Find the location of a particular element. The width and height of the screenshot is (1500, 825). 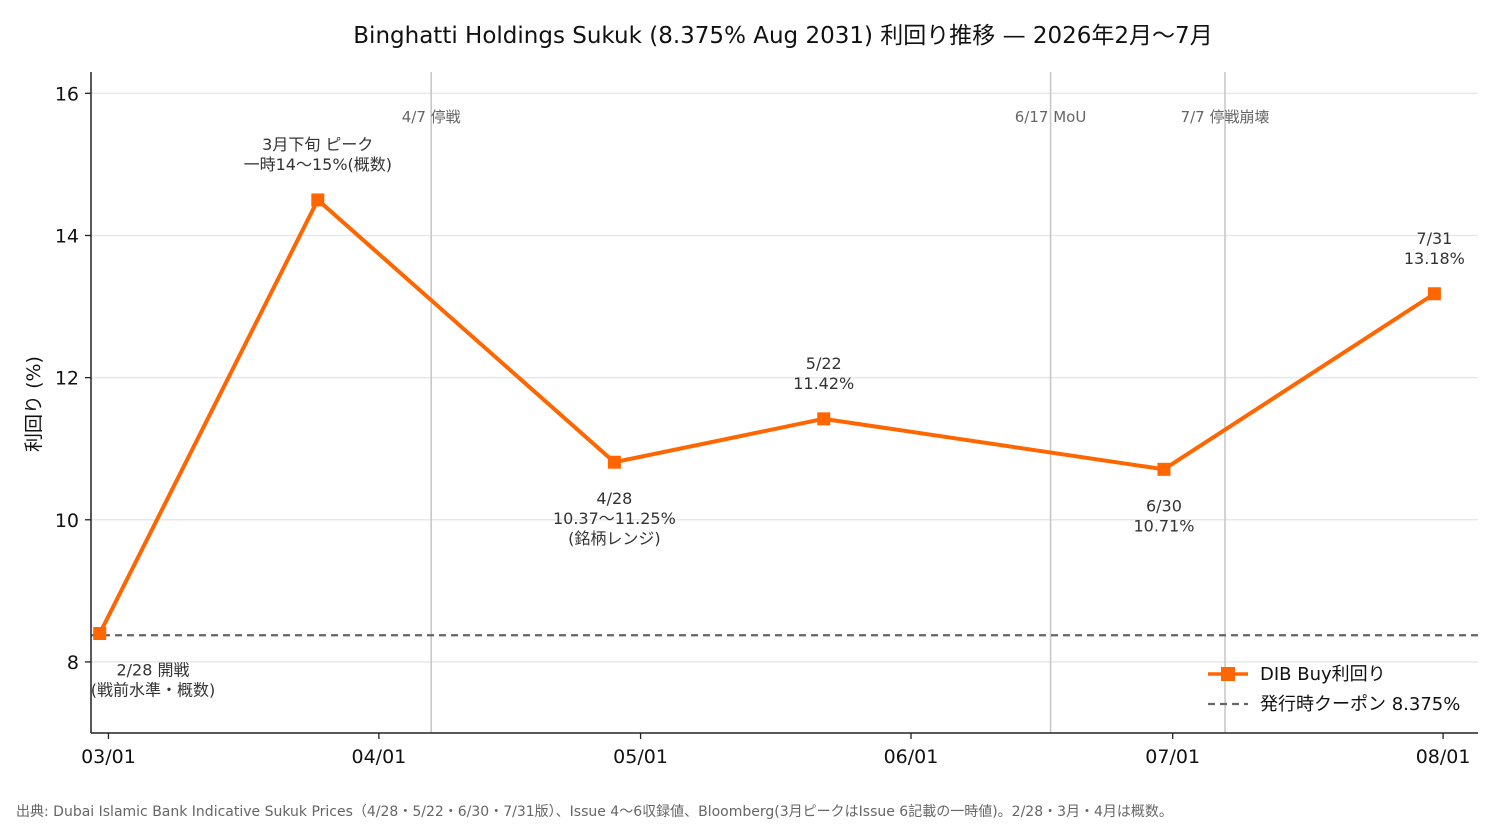

point-annotation: 13.18% is located at coordinates (1434, 258).